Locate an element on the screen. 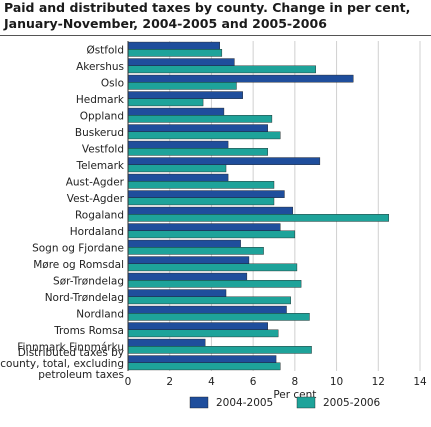 This screenshot has width=431, height=427. title-divider is located at coordinates (215, 35).